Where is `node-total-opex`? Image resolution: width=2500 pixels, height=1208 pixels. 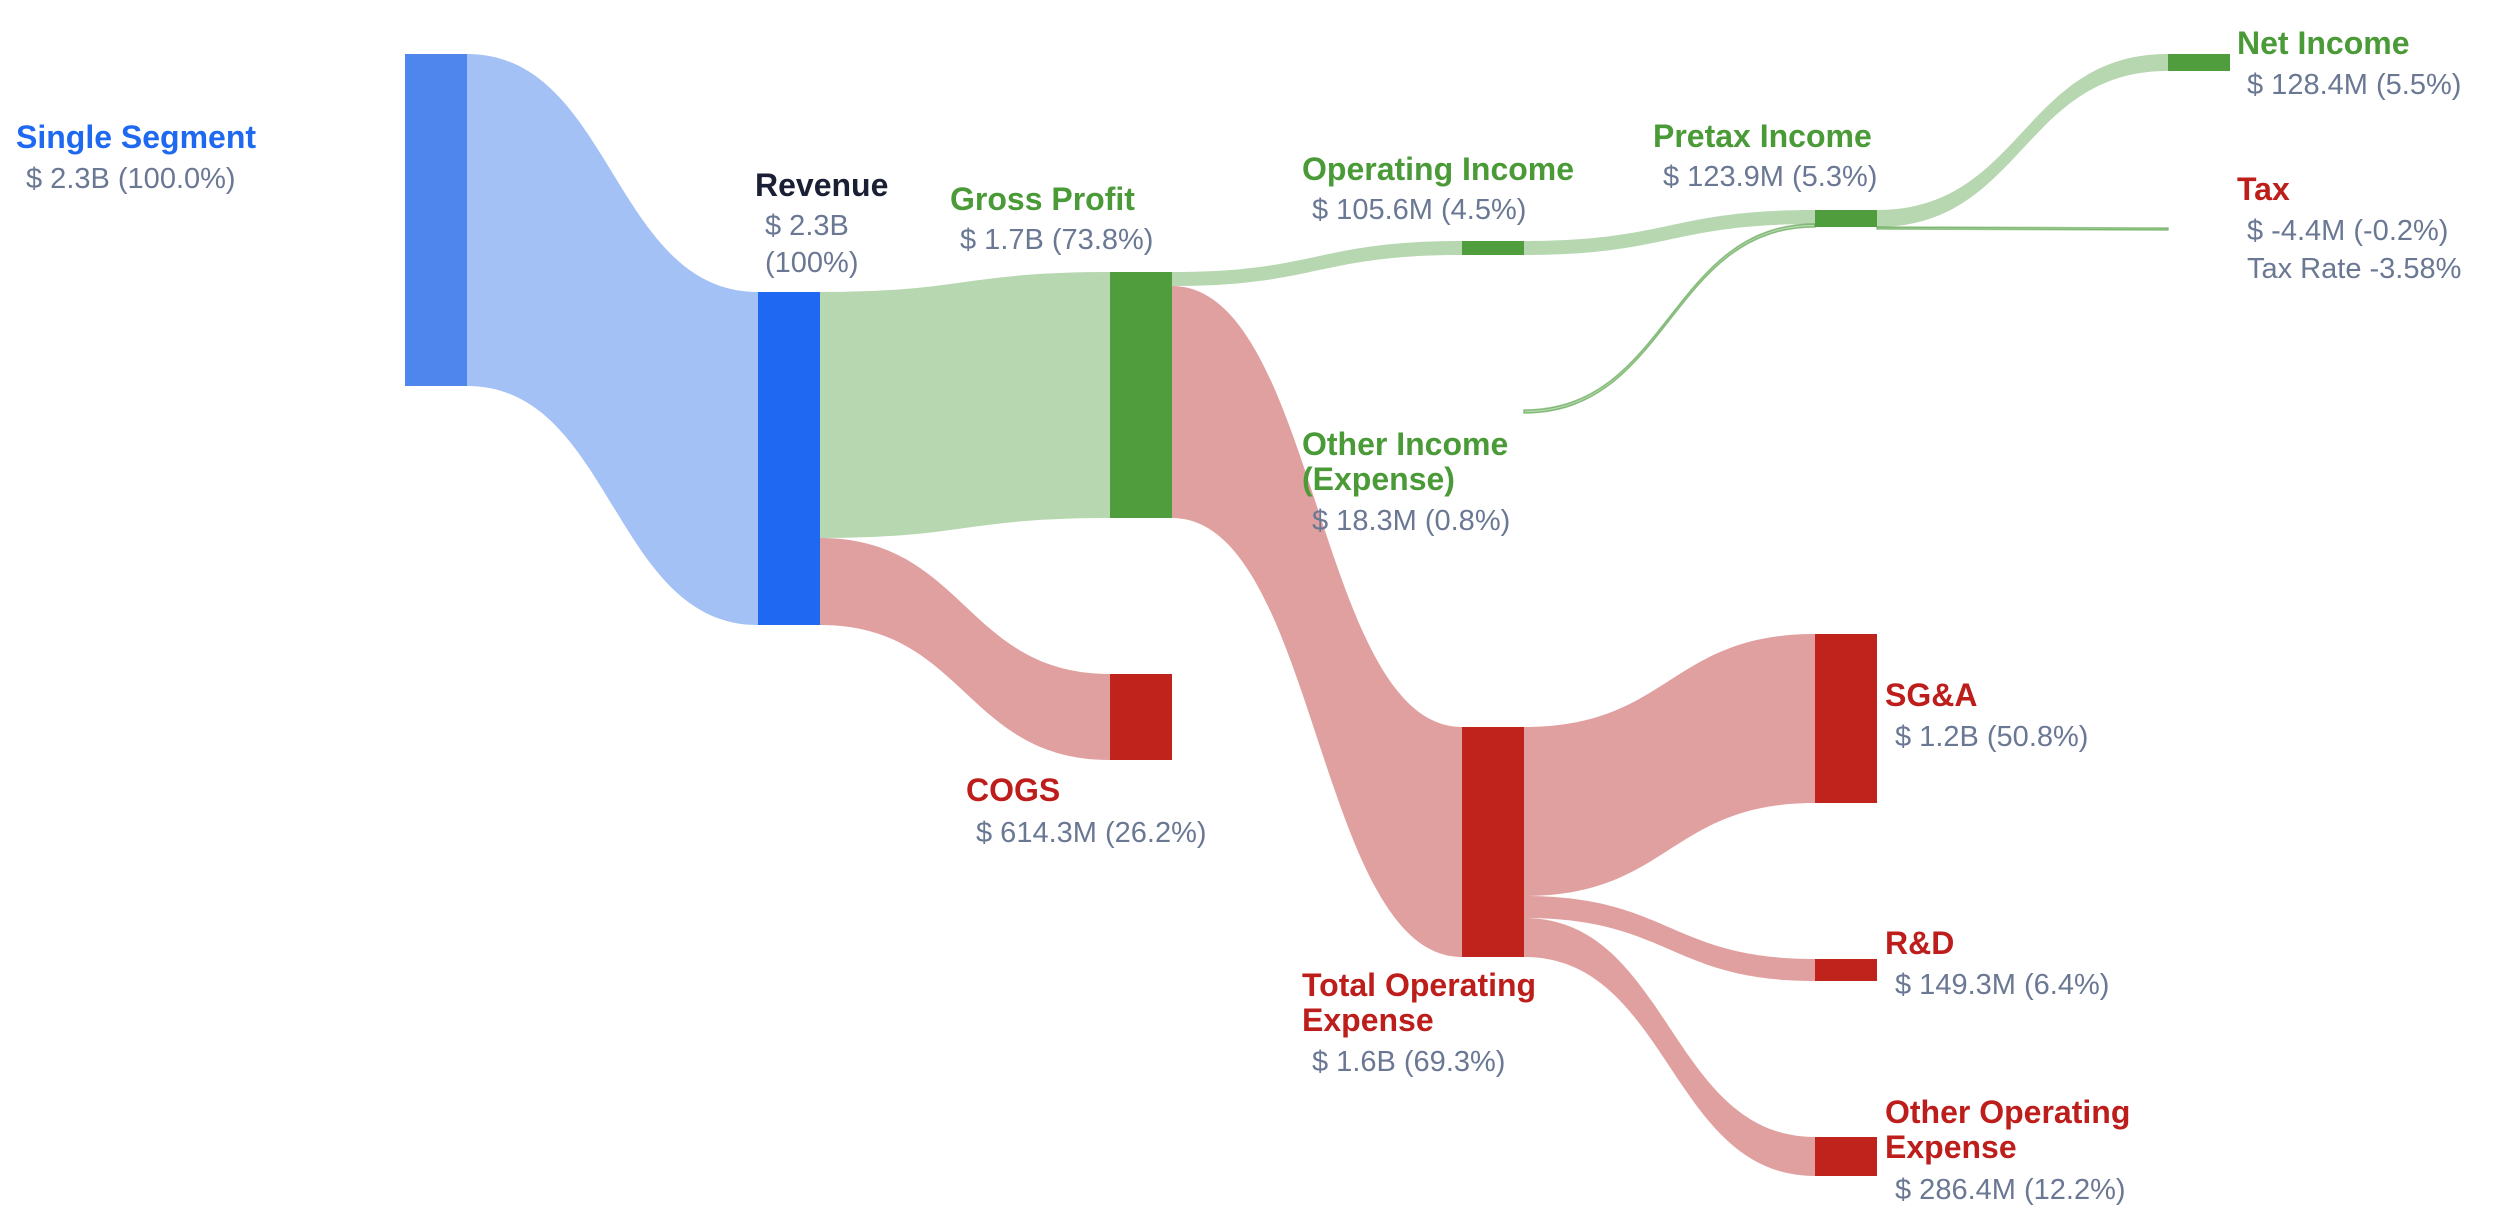 node-total-opex is located at coordinates (1493, 842).